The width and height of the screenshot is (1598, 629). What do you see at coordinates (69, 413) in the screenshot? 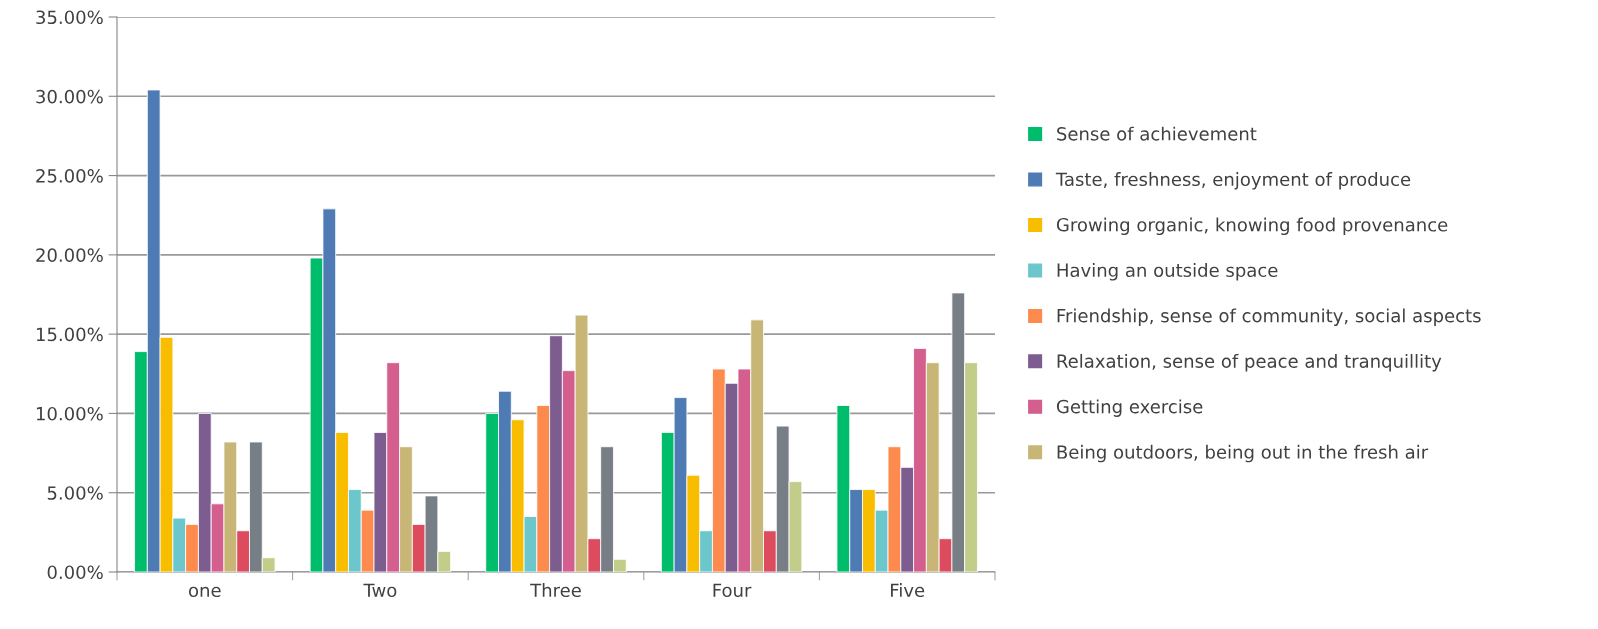
I see `y-tick-label: 10.00%` at bounding box center [69, 413].